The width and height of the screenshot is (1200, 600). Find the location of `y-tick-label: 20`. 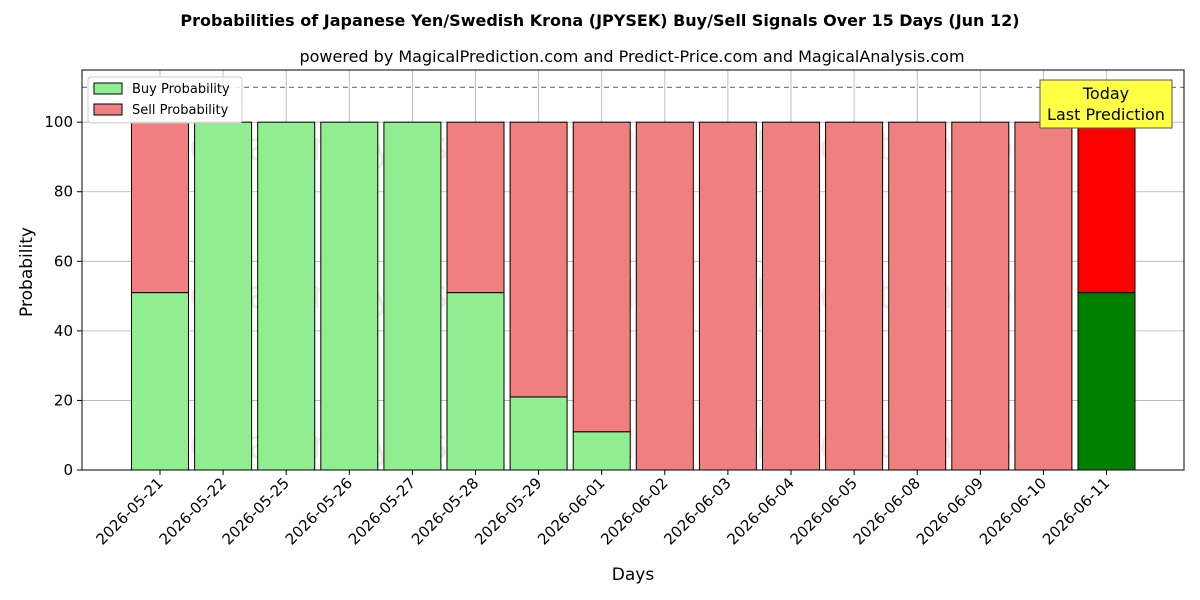

y-tick-label: 20 is located at coordinates (63, 400).